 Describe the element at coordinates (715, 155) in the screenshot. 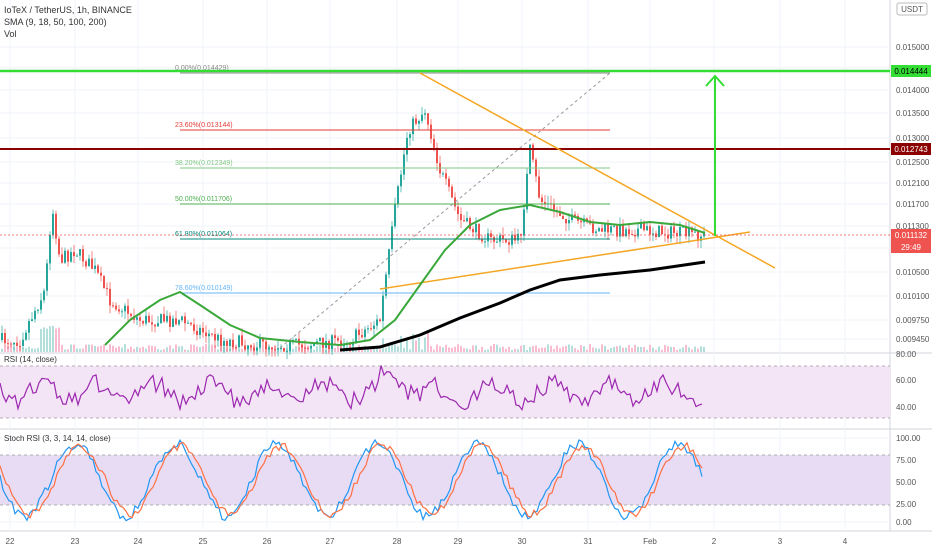

I see `target-arrow` at that location.